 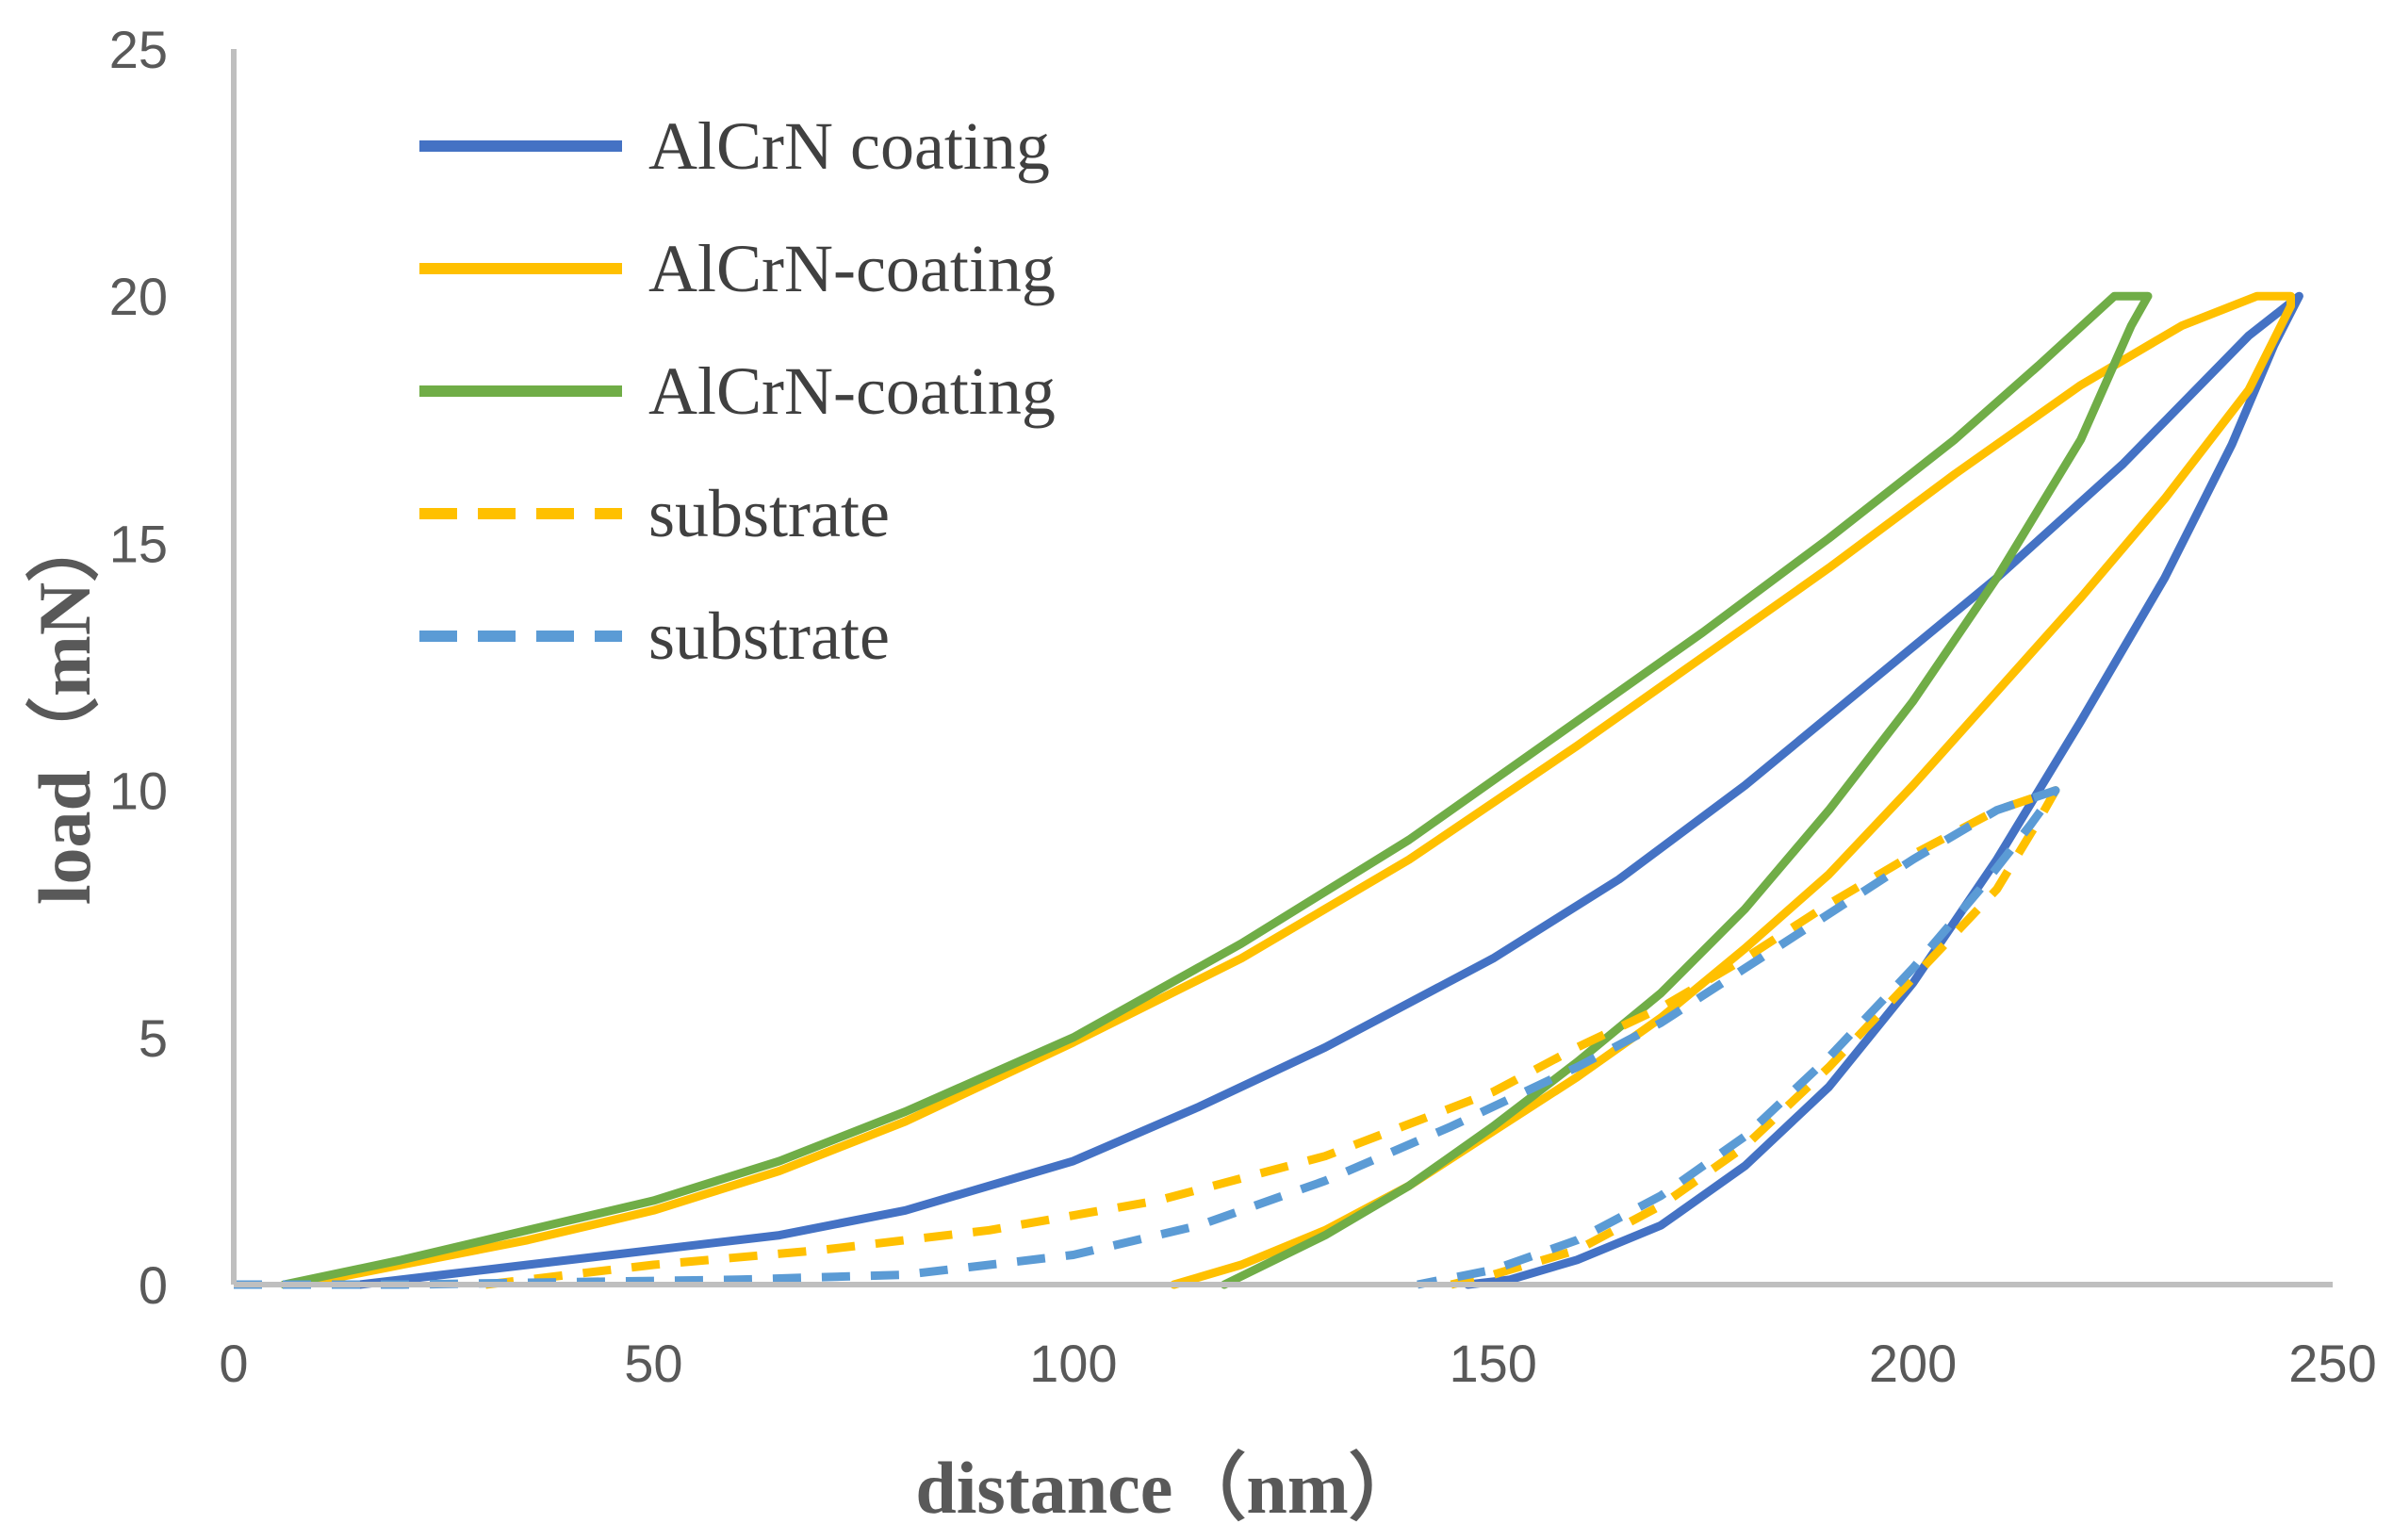 What do you see at coordinates (849, 146) in the screenshot?
I see `legend-label-1: AlCrN coating` at bounding box center [849, 146].